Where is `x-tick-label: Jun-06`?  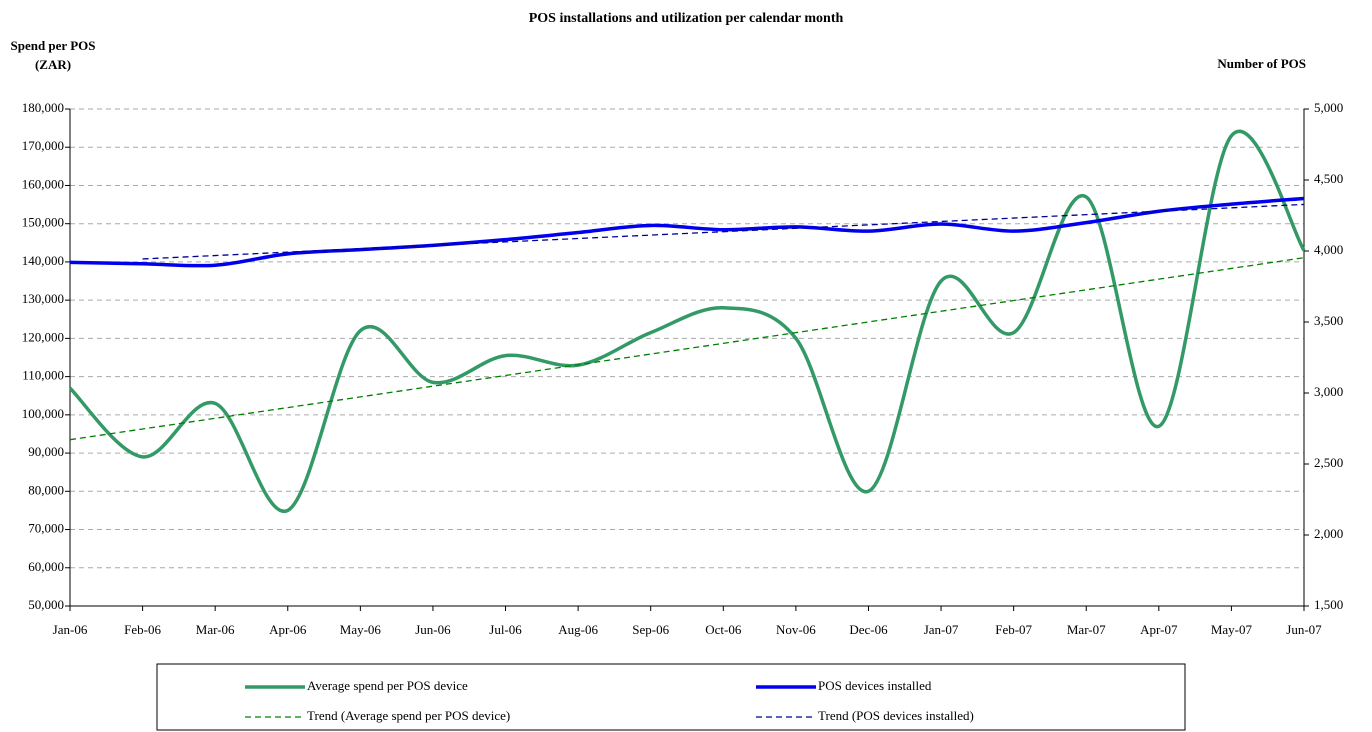
x-tick-label: Jun-06 is located at coordinates (433, 629).